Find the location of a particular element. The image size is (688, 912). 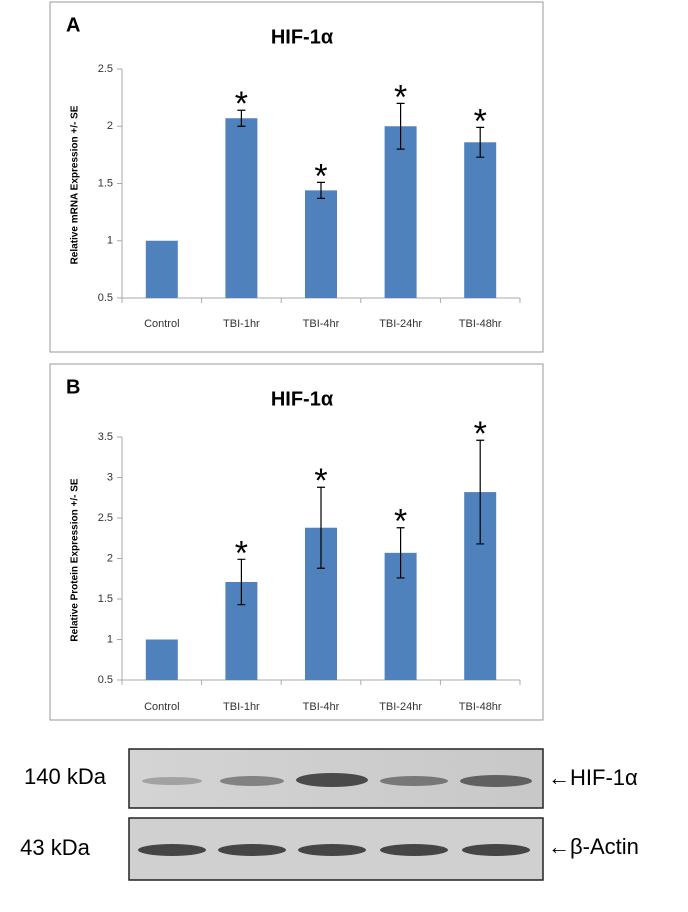

blot-size: 140 kDa is located at coordinates (65, 776).